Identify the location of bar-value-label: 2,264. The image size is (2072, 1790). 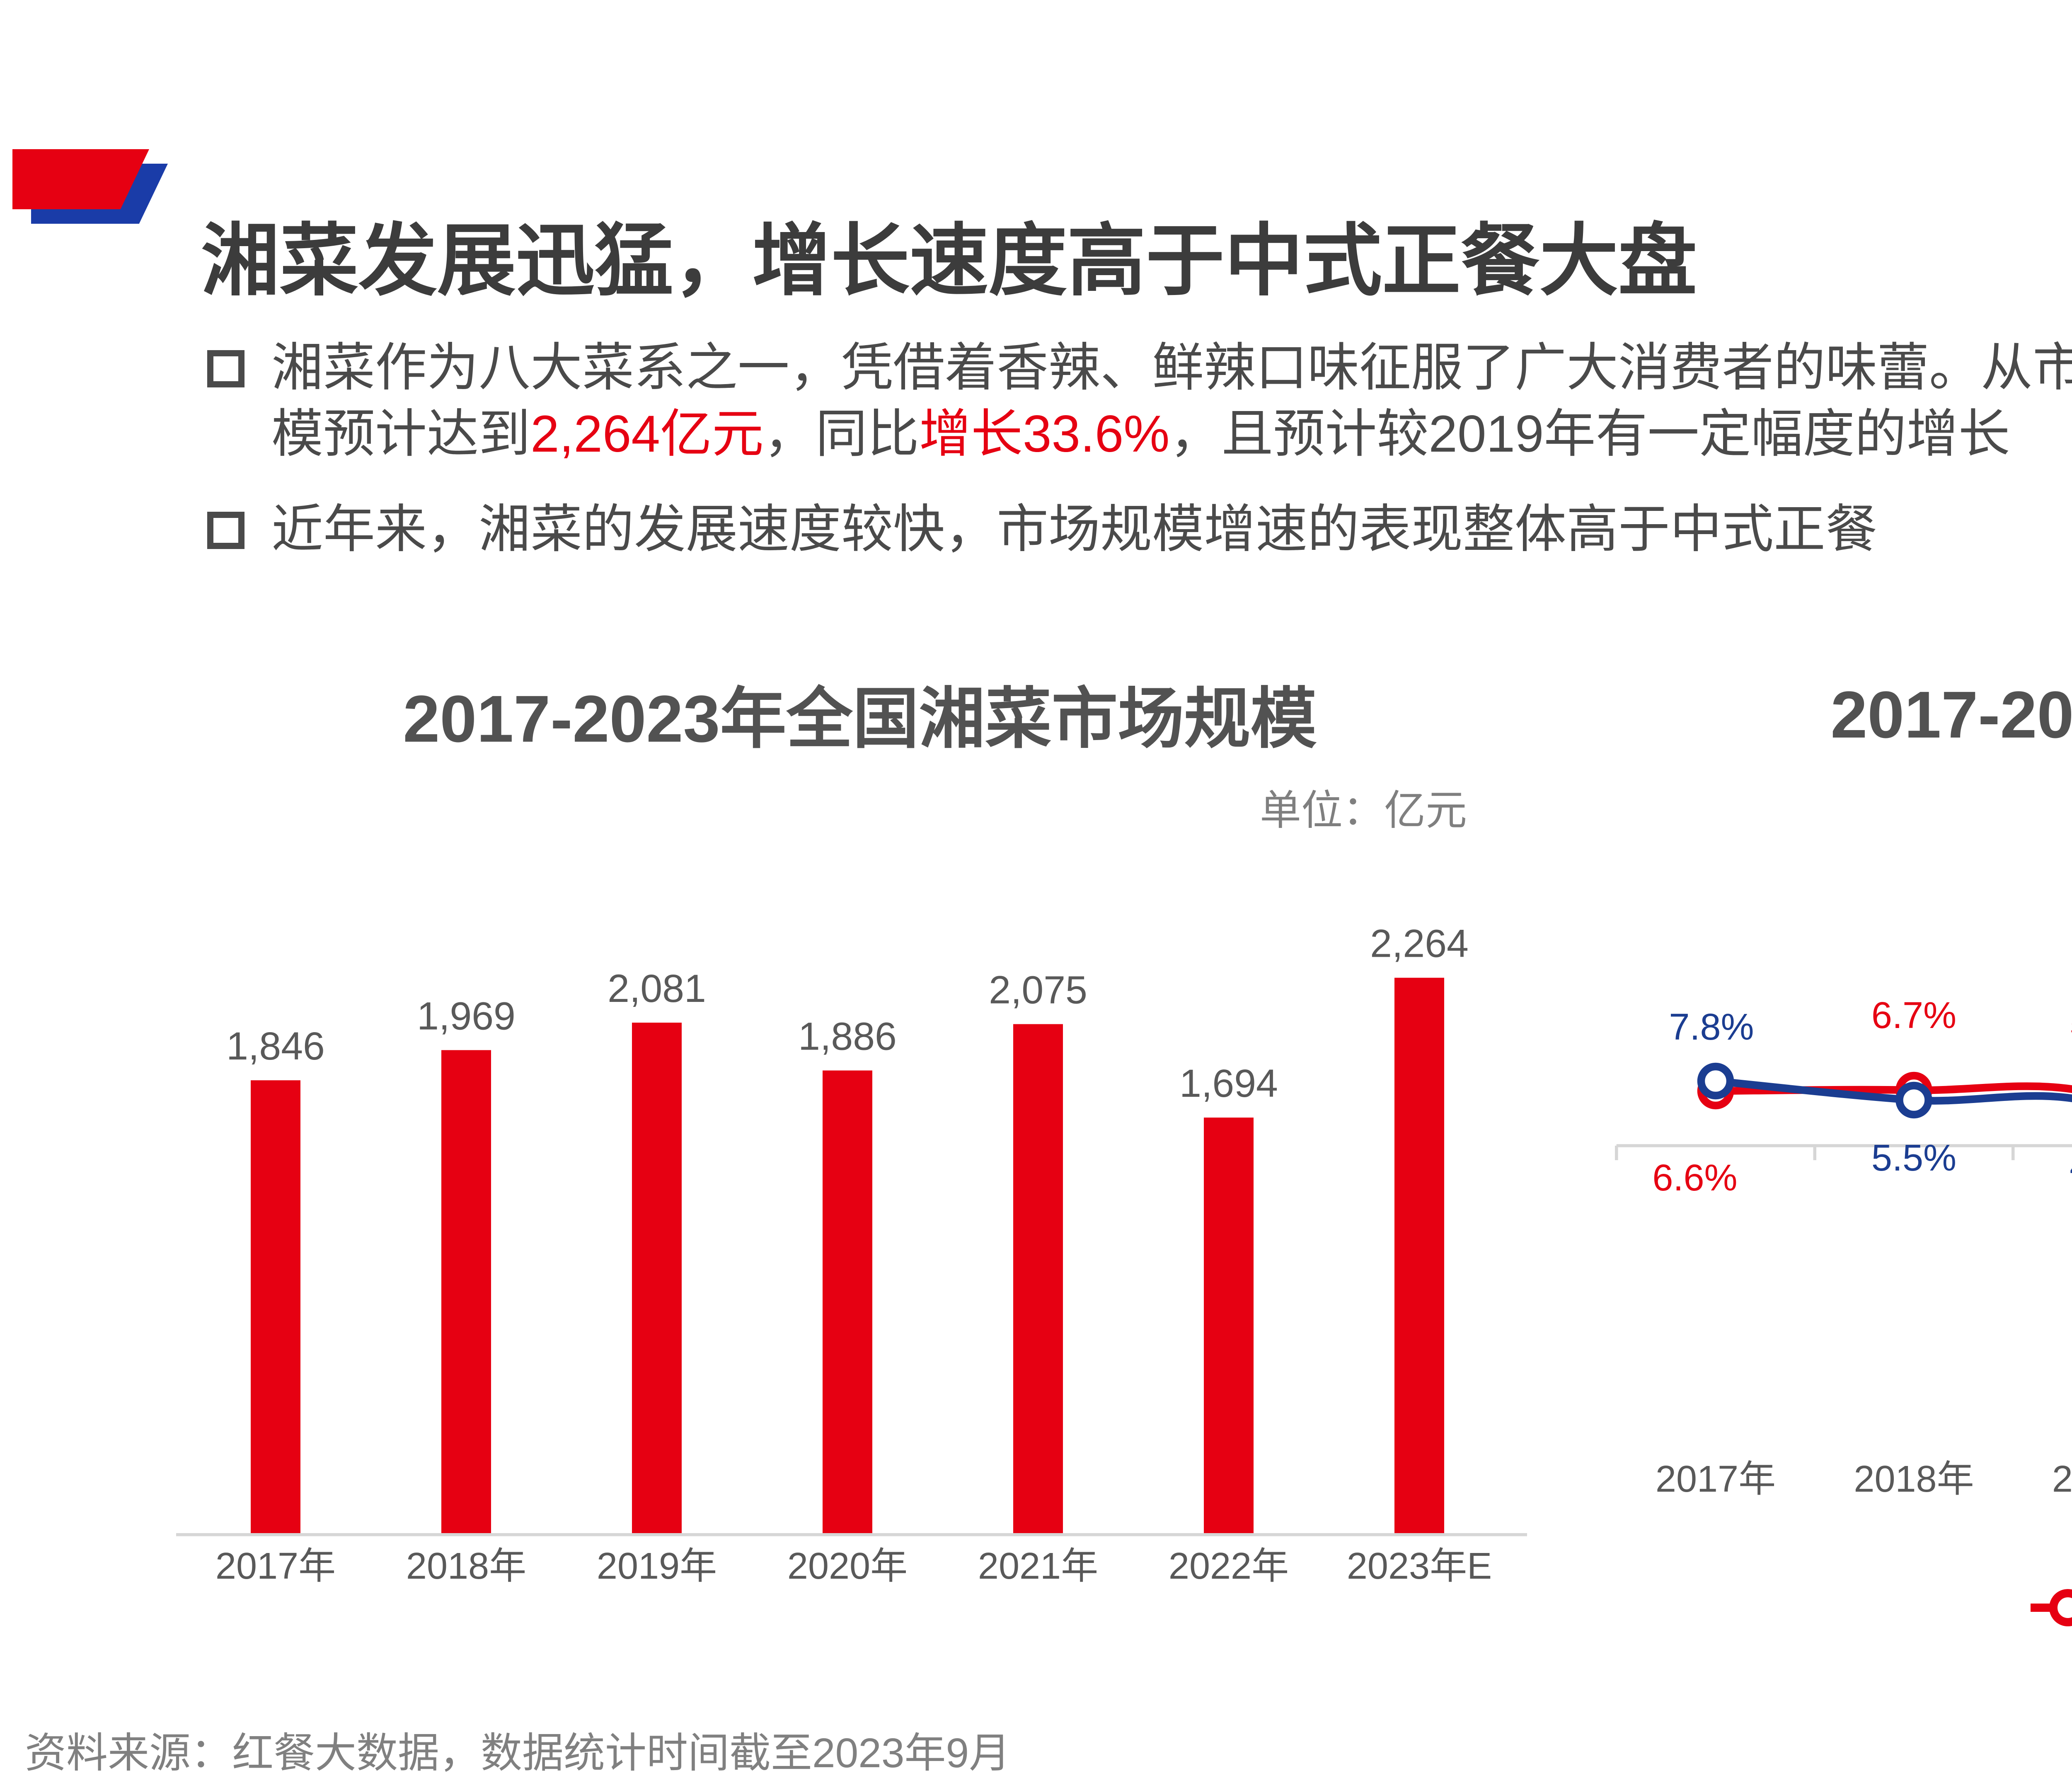
(1419, 944).